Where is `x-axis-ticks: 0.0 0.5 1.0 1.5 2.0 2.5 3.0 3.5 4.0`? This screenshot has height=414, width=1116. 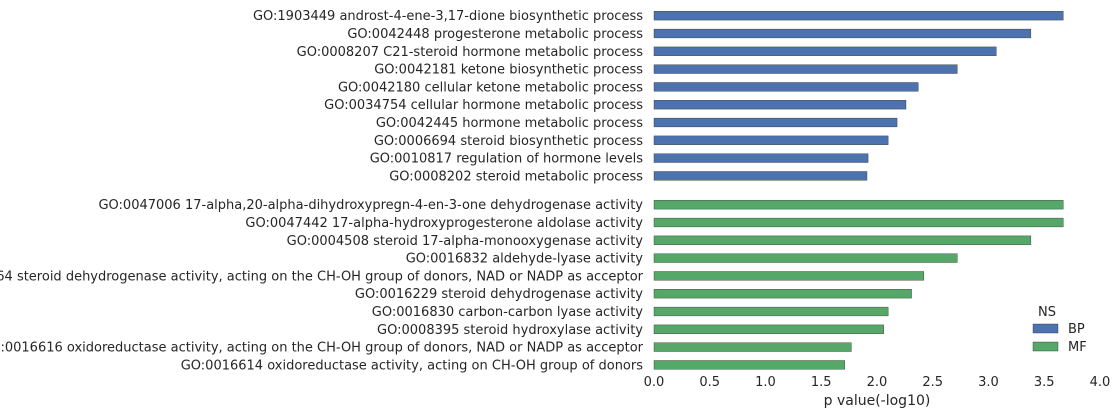 x-axis-ticks: 0.0 0.5 1.0 1.5 2.0 2.5 3.0 3.5 4.0 is located at coordinates (877, 382).